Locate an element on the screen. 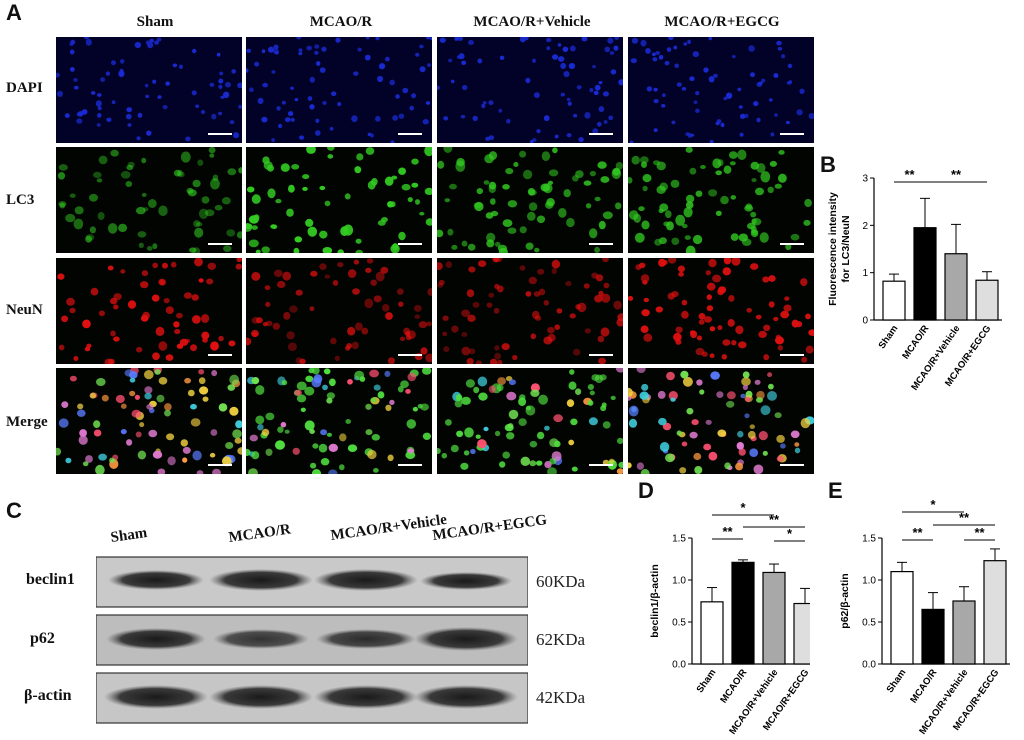 Image resolution: width=1024 pixels, height=740 pixels. wb-kda-actin: 42KDa is located at coordinates (561, 697).